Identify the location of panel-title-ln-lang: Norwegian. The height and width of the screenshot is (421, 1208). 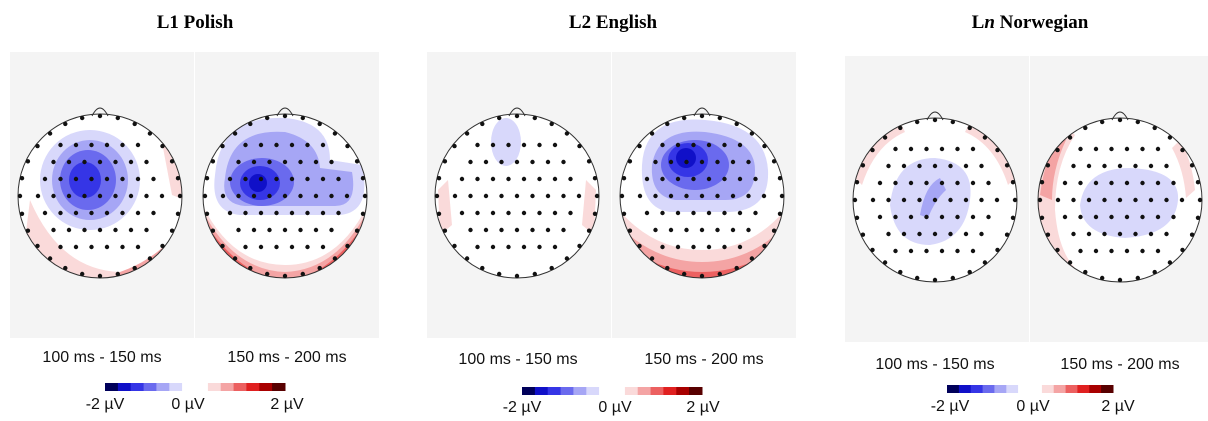
(1044, 22).